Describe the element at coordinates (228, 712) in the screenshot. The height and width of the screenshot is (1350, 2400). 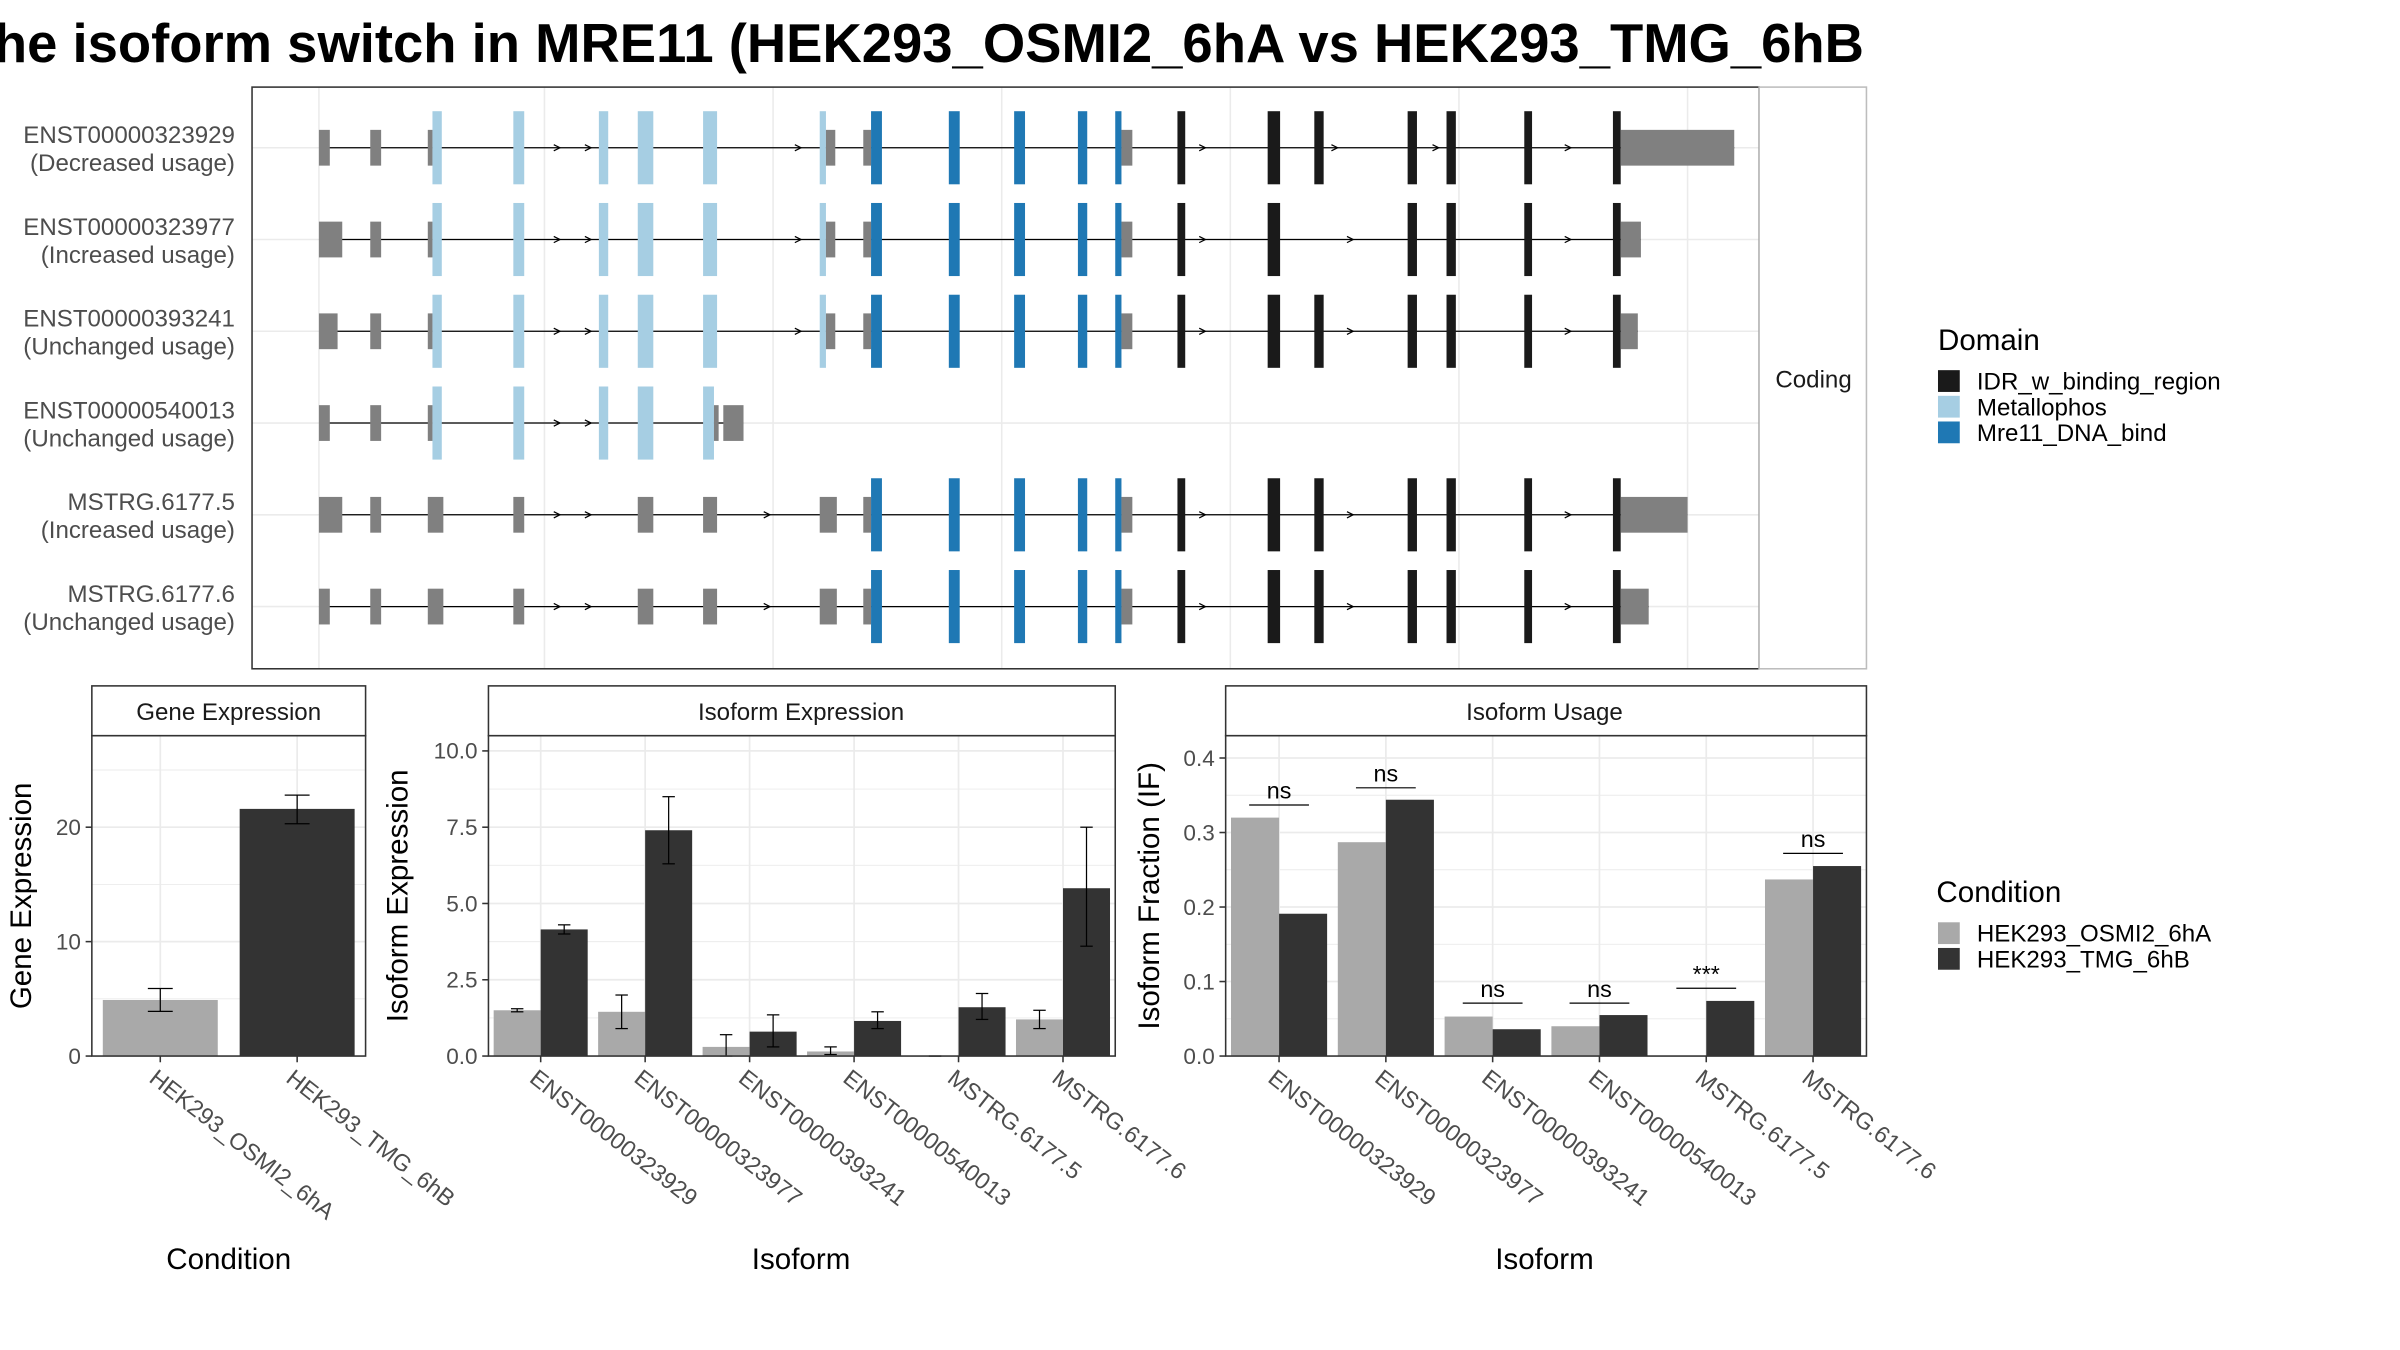
I see `panel-title: Gene Expression` at that location.